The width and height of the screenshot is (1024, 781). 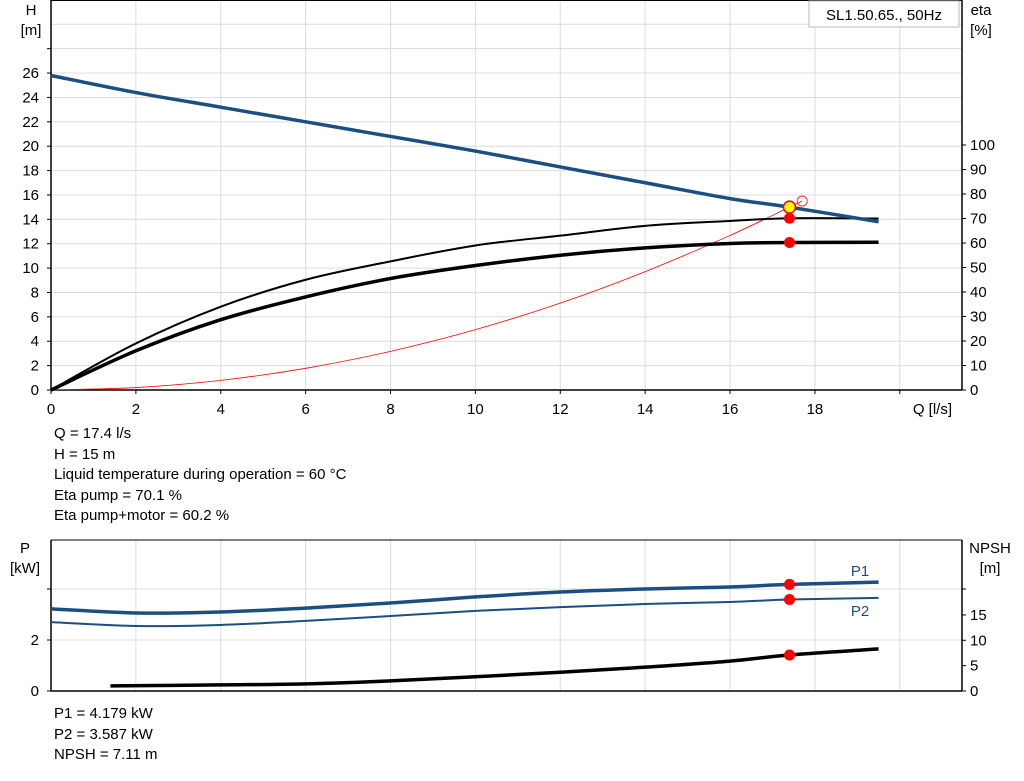 What do you see at coordinates (85, 454) in the screenshot?
I see `info-h: H = 15 m` at bounding box center [85, 454].